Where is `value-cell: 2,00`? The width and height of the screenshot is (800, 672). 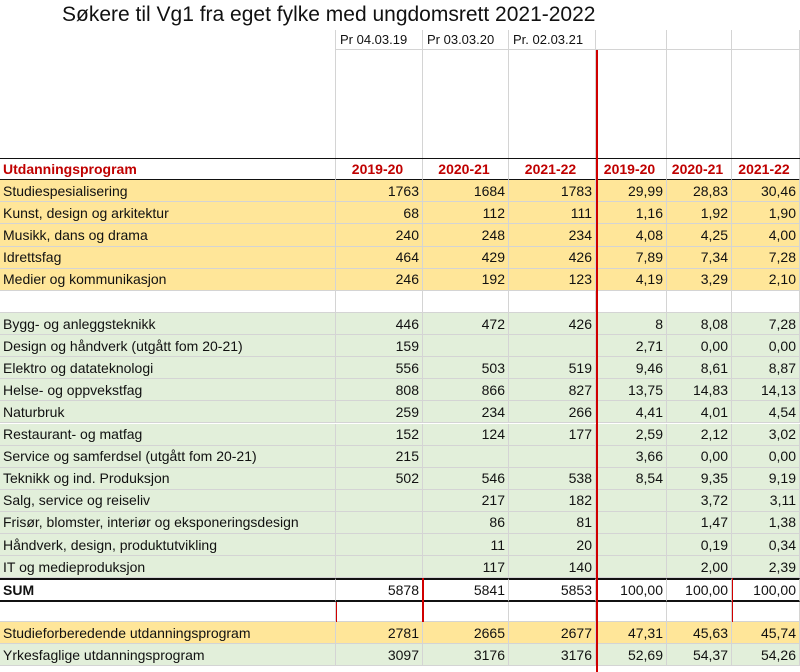
value-cell: 2,00 is located at coordinates (699, 567).